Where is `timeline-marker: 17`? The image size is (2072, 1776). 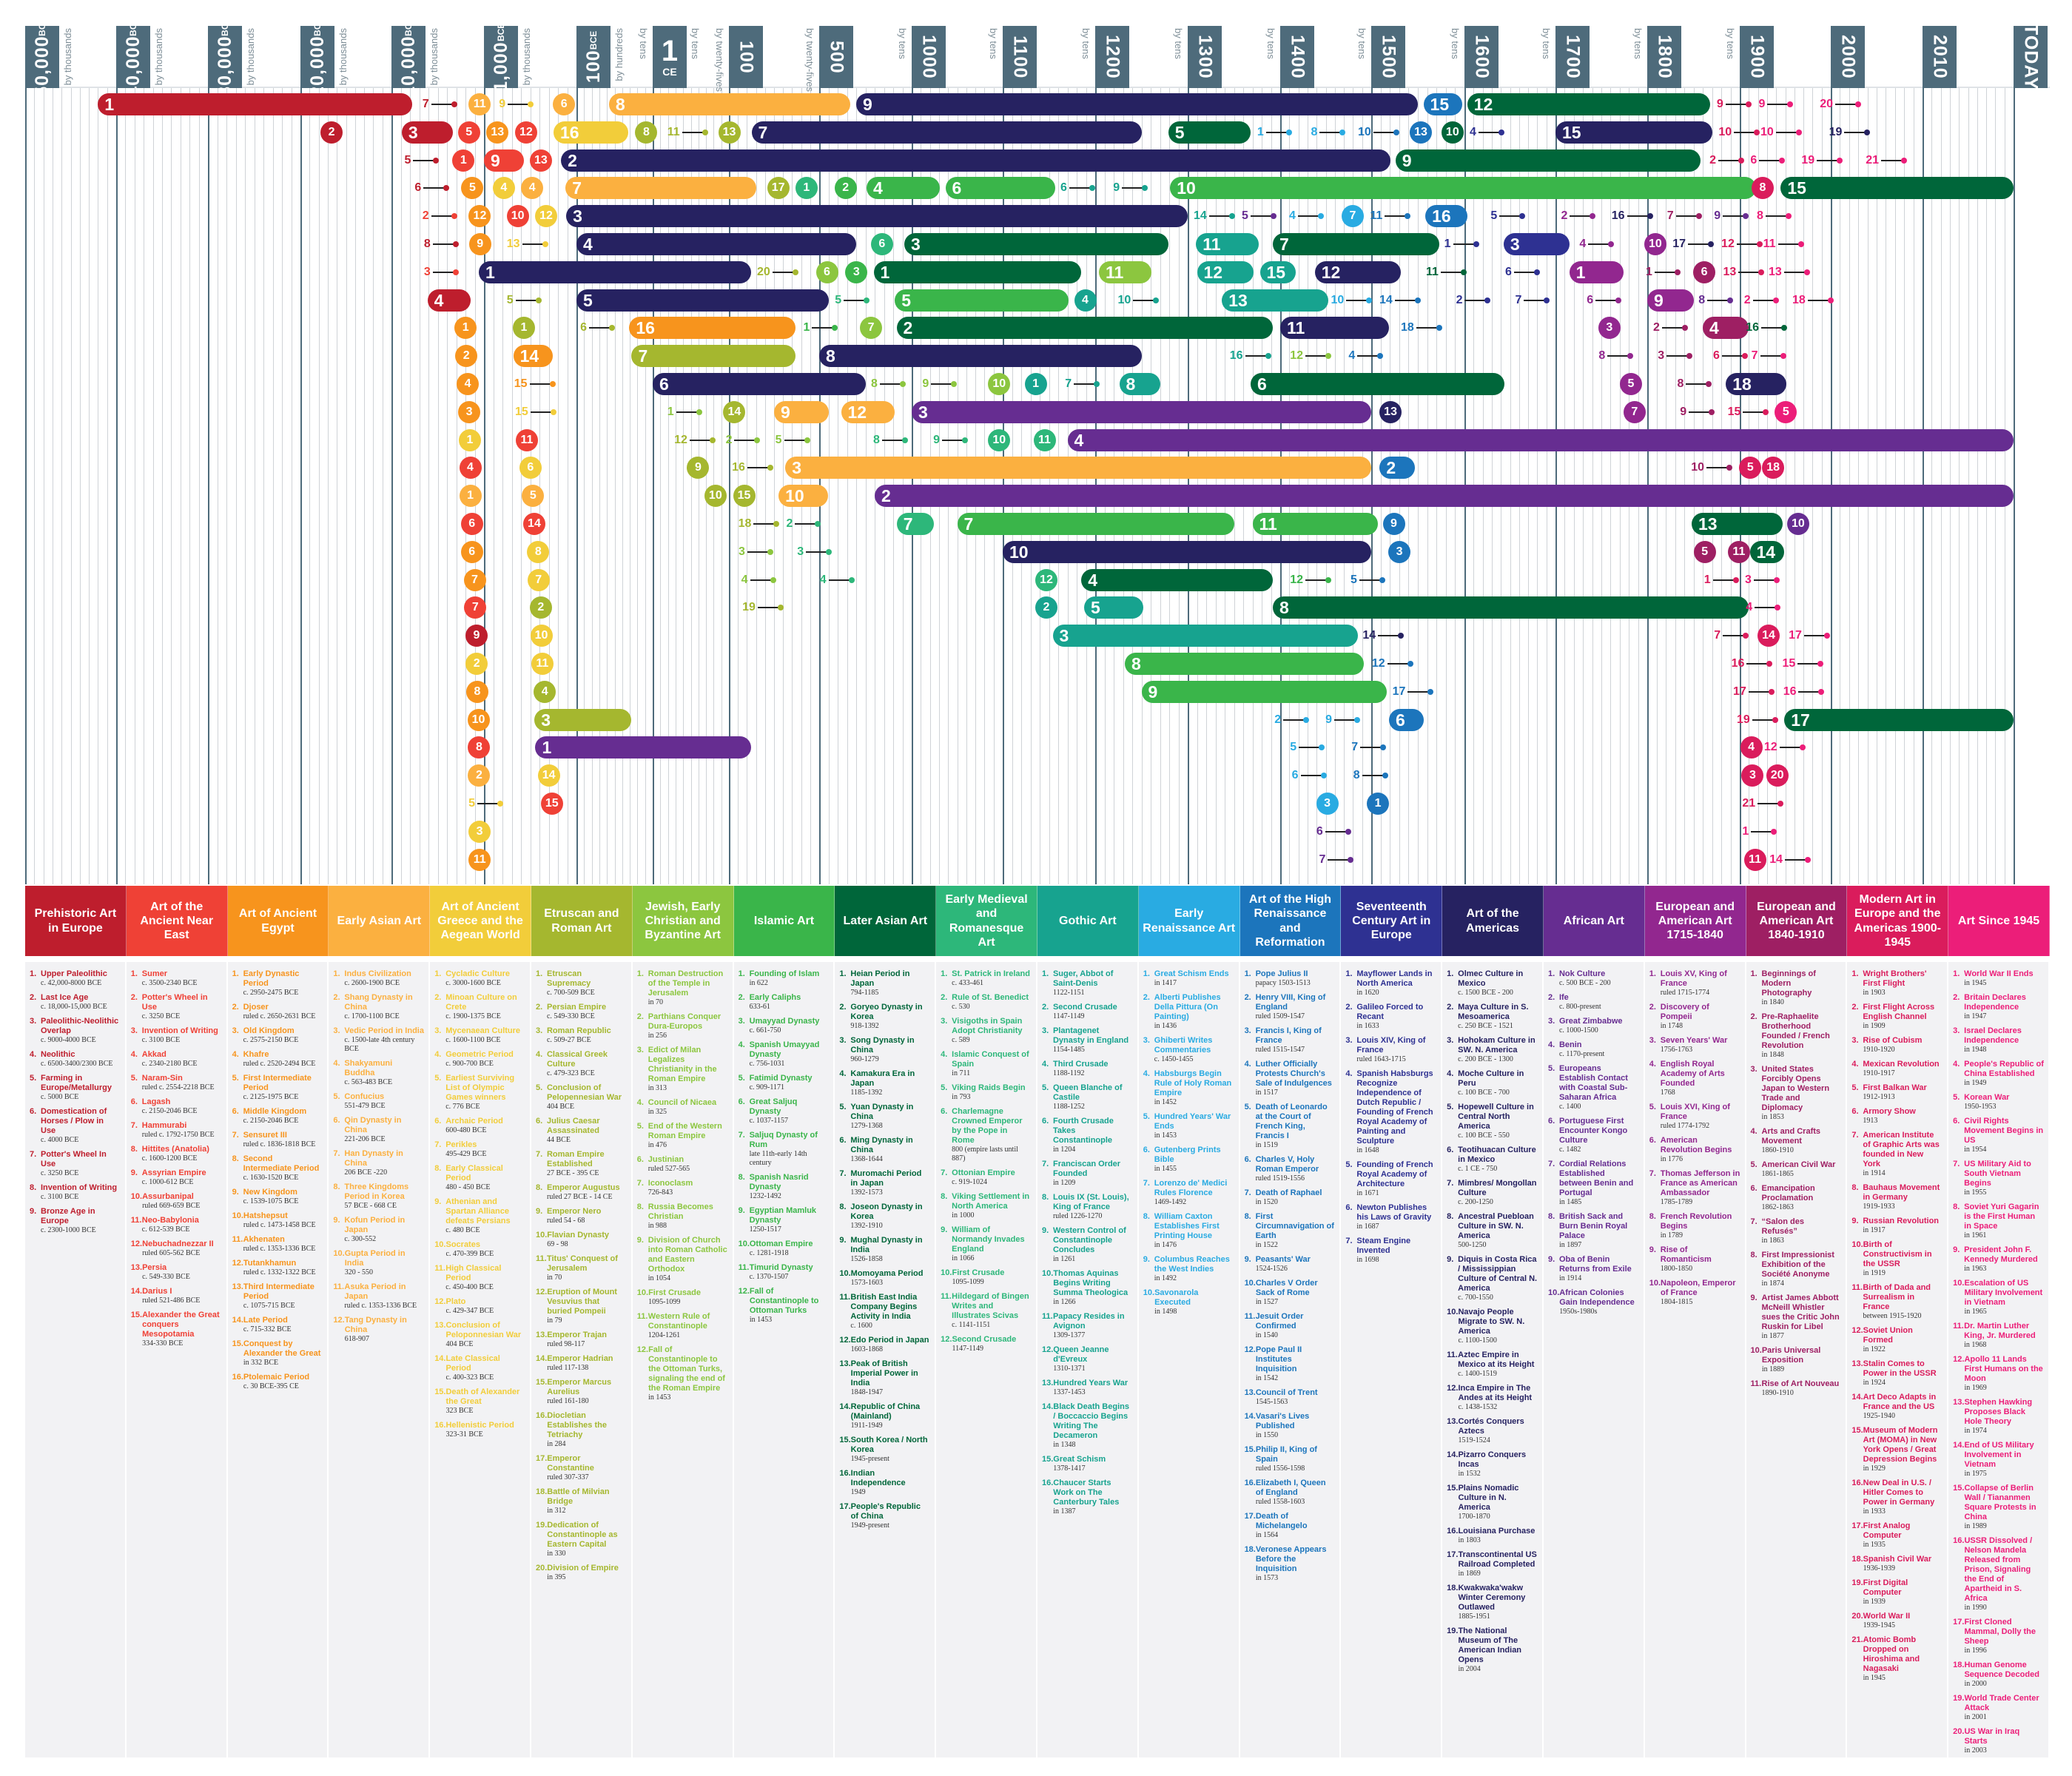 timeline-marker: 17 is located at coordinates (778, 188).